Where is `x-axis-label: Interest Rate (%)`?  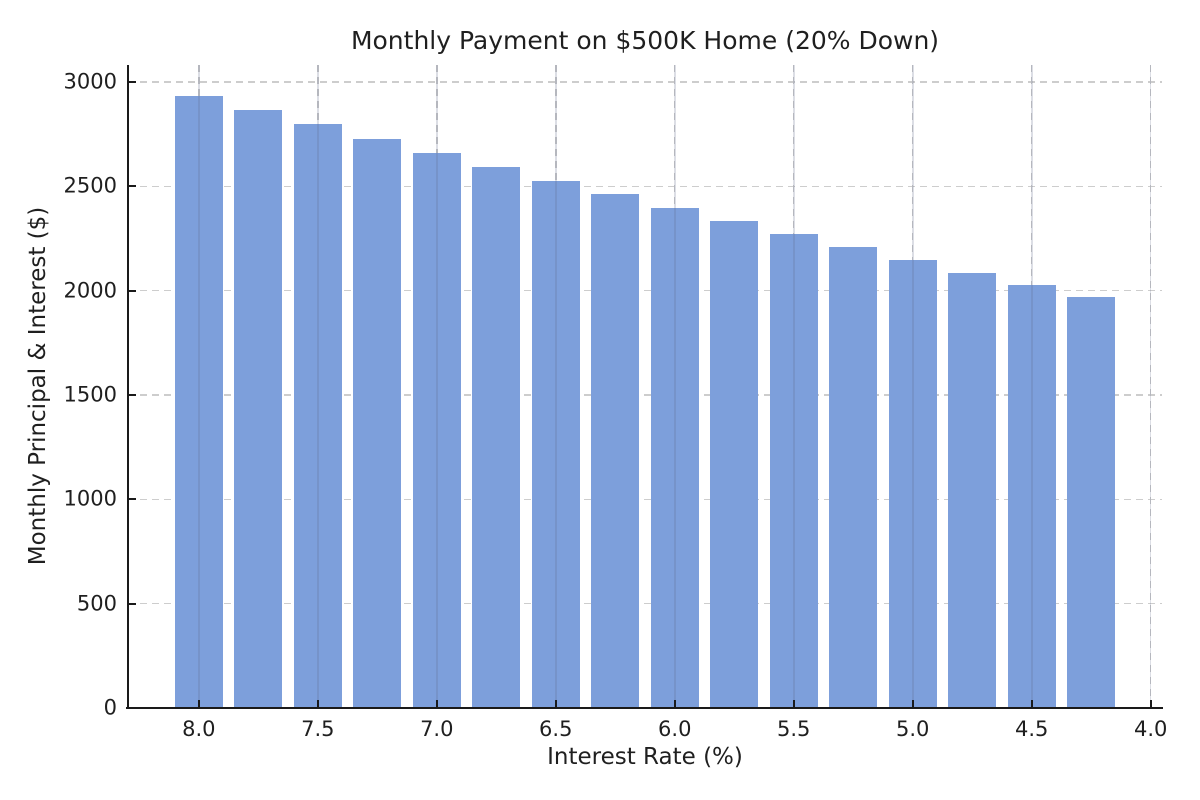 x-axis-label: Interest Rate (%) is located at coordinates (645, 757).